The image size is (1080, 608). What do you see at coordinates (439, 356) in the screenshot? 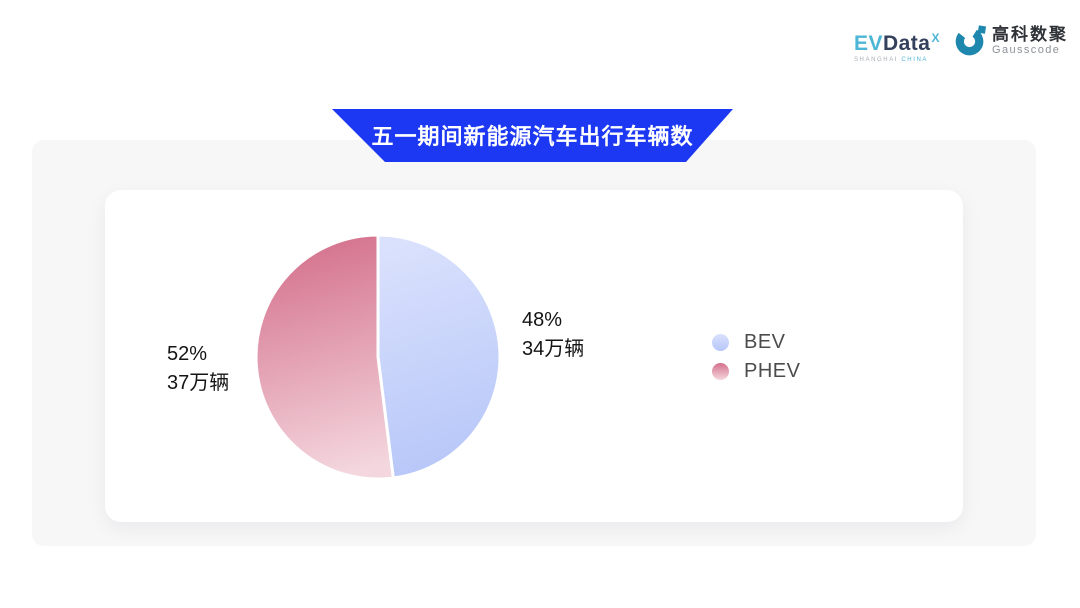
I see `pie-slice-bev` at bounding box center [439, 356].